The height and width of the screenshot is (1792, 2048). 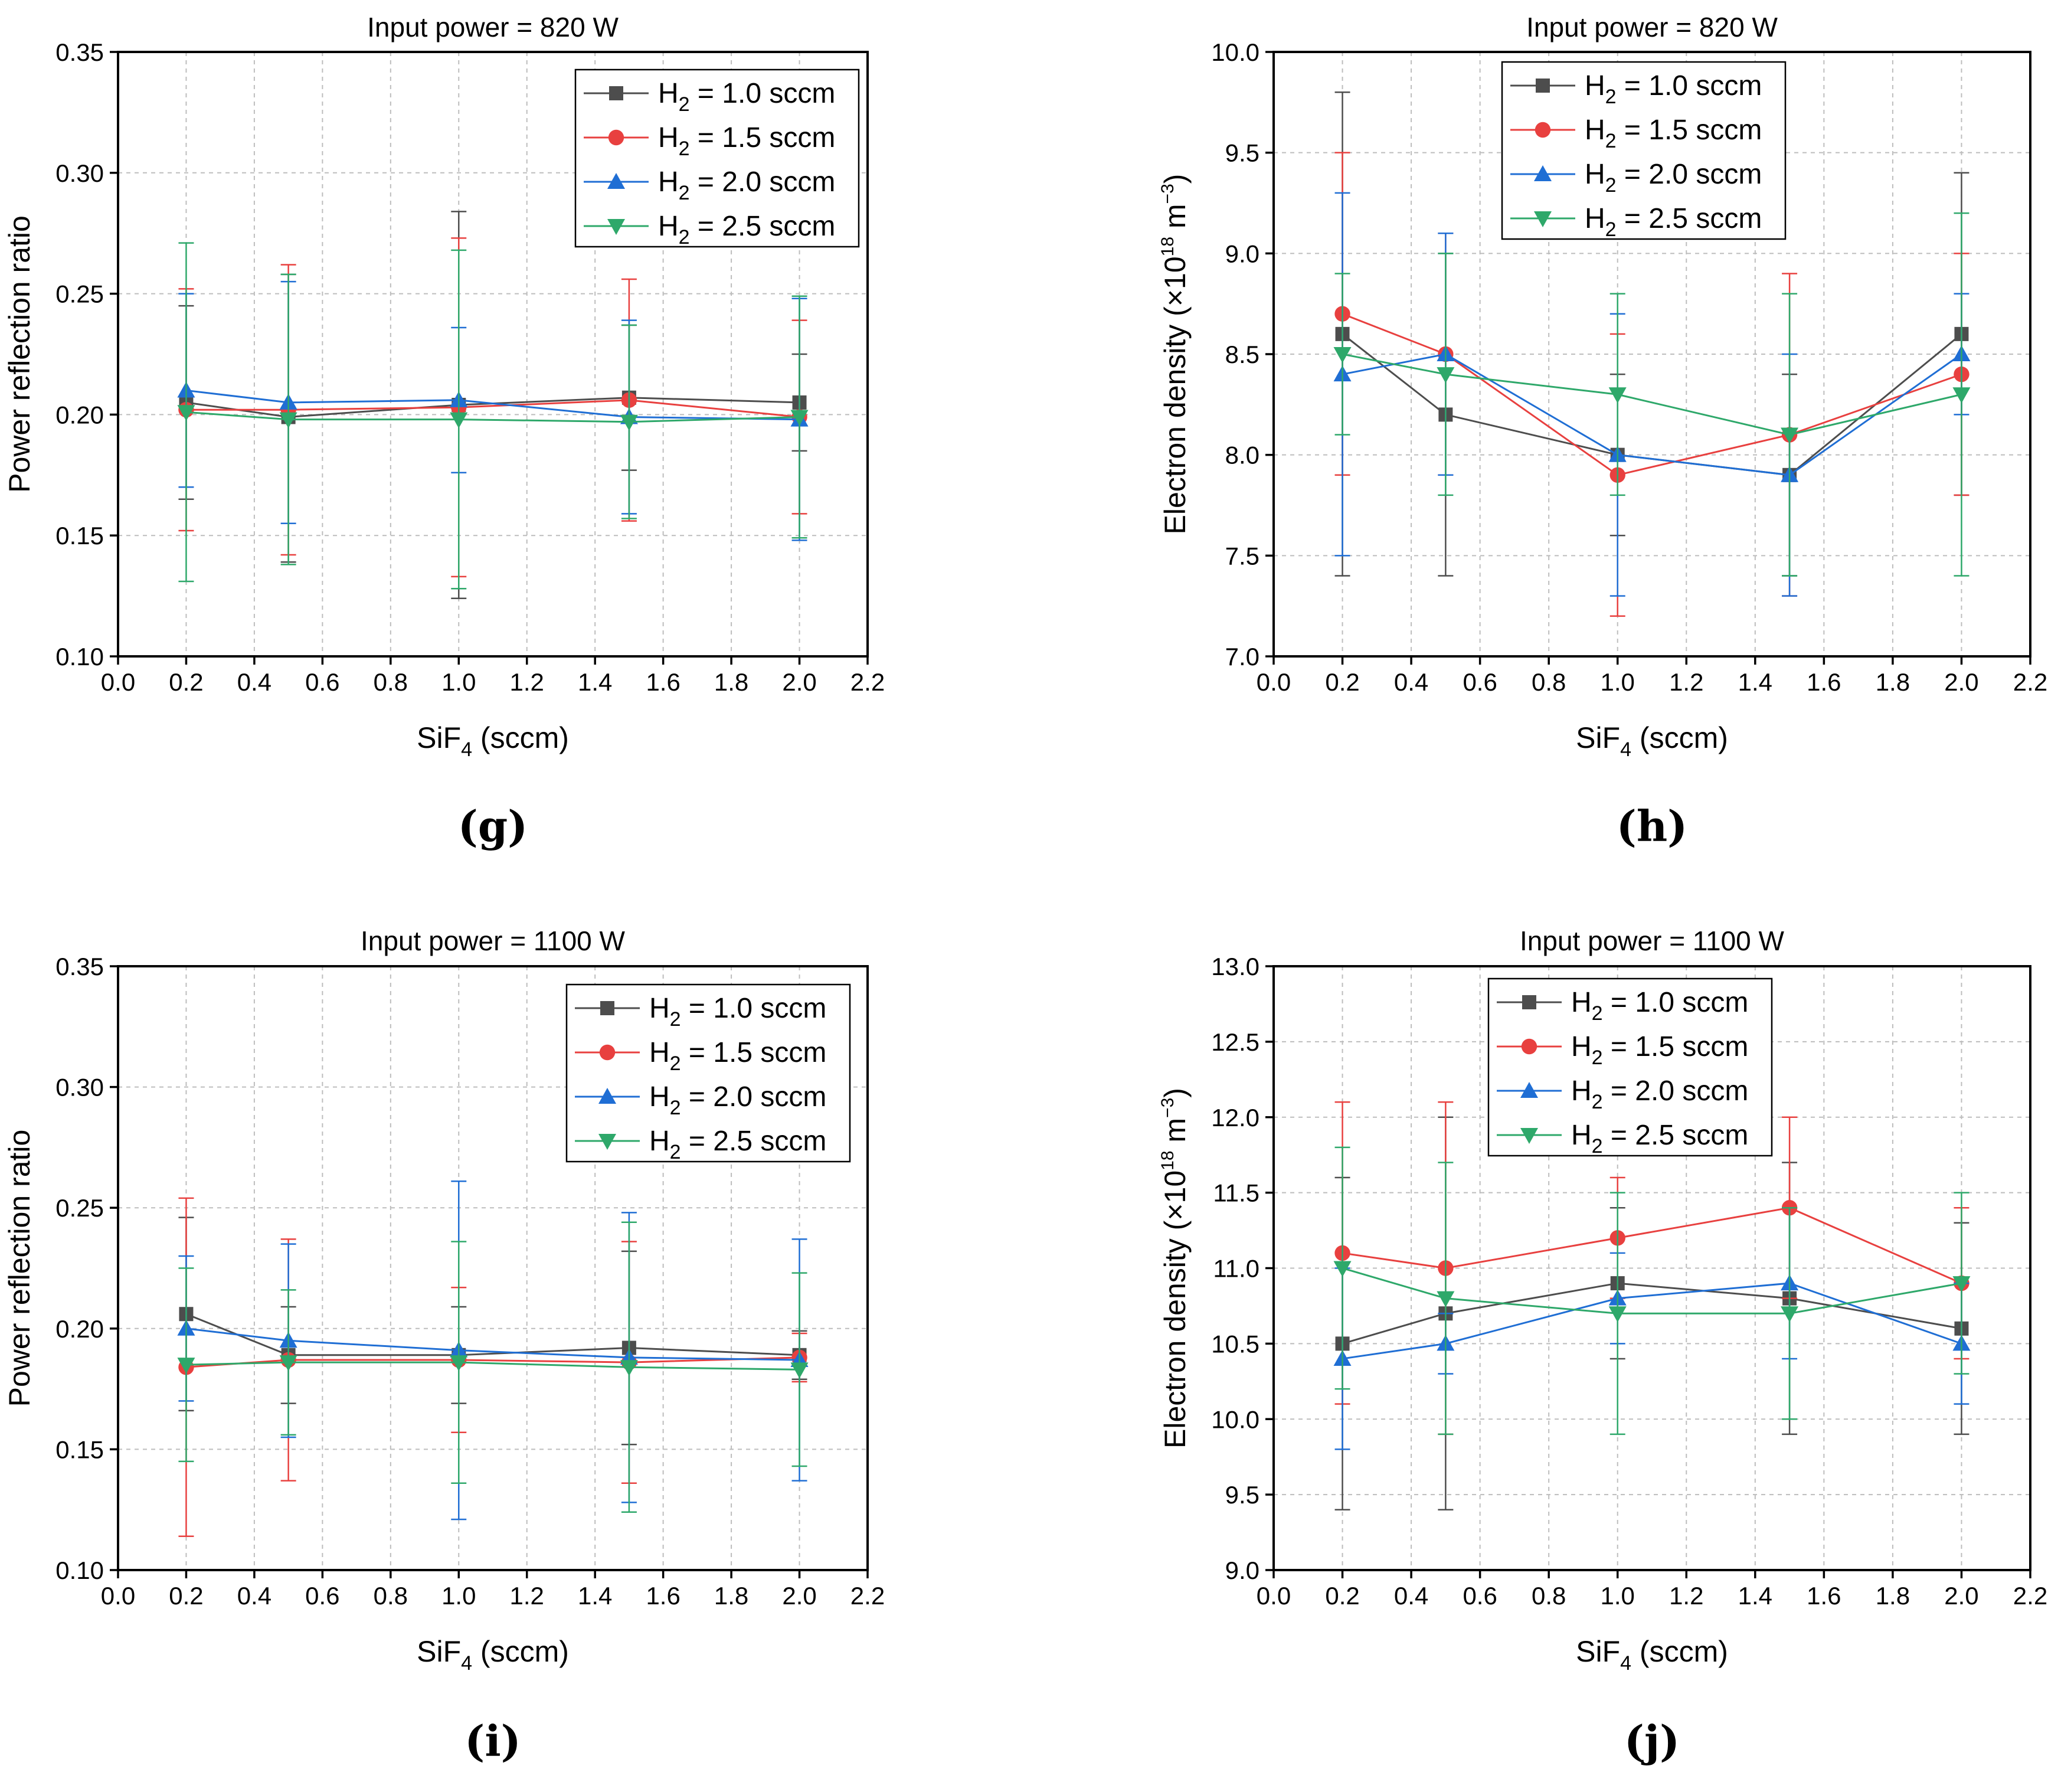 I want to click on text-part: Power reflection ratio, so click(x=19, y=1268).